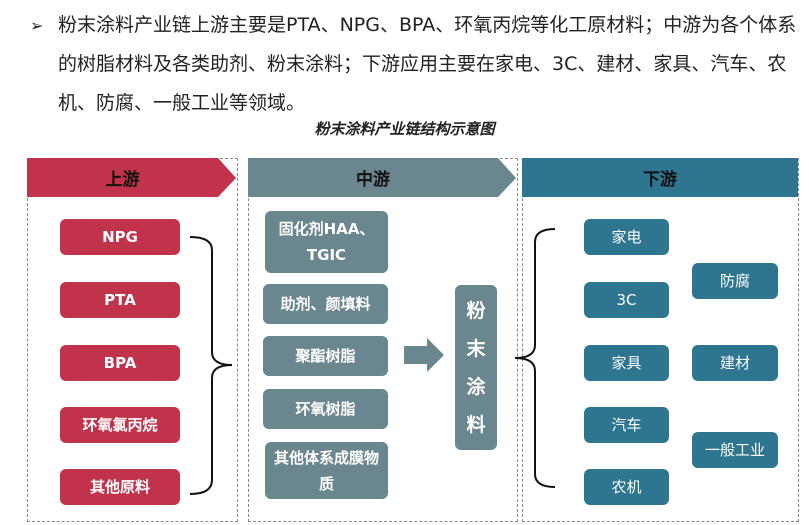 This screenshot has width=809, height=525. Describe the element at coordinates (120, 237) in the screenshot. I see `upstream-item: NPG` at that location.